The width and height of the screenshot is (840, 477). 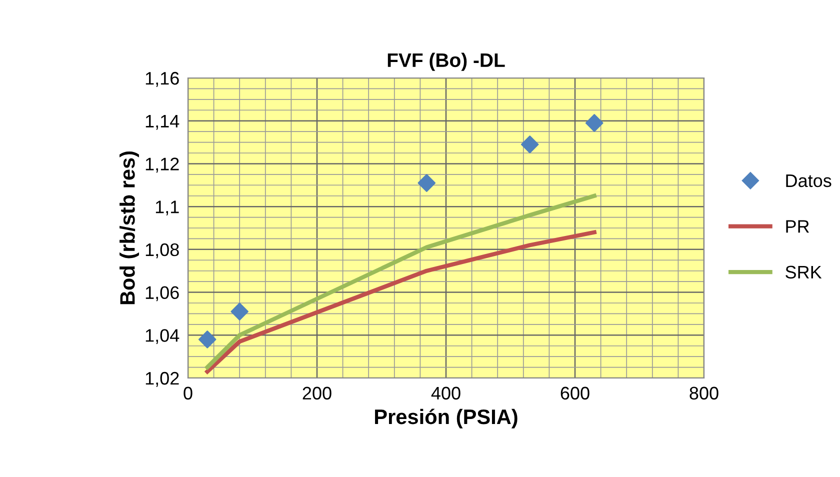 What do you see at coordinates (188, 393) in the screenshot?
I see `x-tick-label: 0` at bounding box center [188, 393].